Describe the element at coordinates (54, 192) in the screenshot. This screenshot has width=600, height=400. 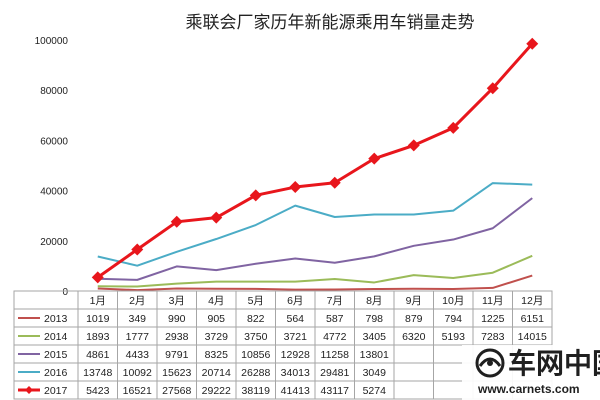
I see `y-tick-label: 40000` at that location.